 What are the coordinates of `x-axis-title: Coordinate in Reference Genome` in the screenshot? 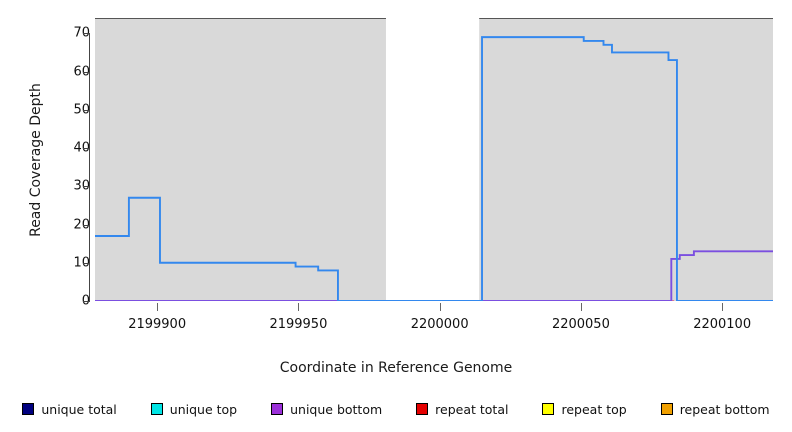 It's located at (396, 368).